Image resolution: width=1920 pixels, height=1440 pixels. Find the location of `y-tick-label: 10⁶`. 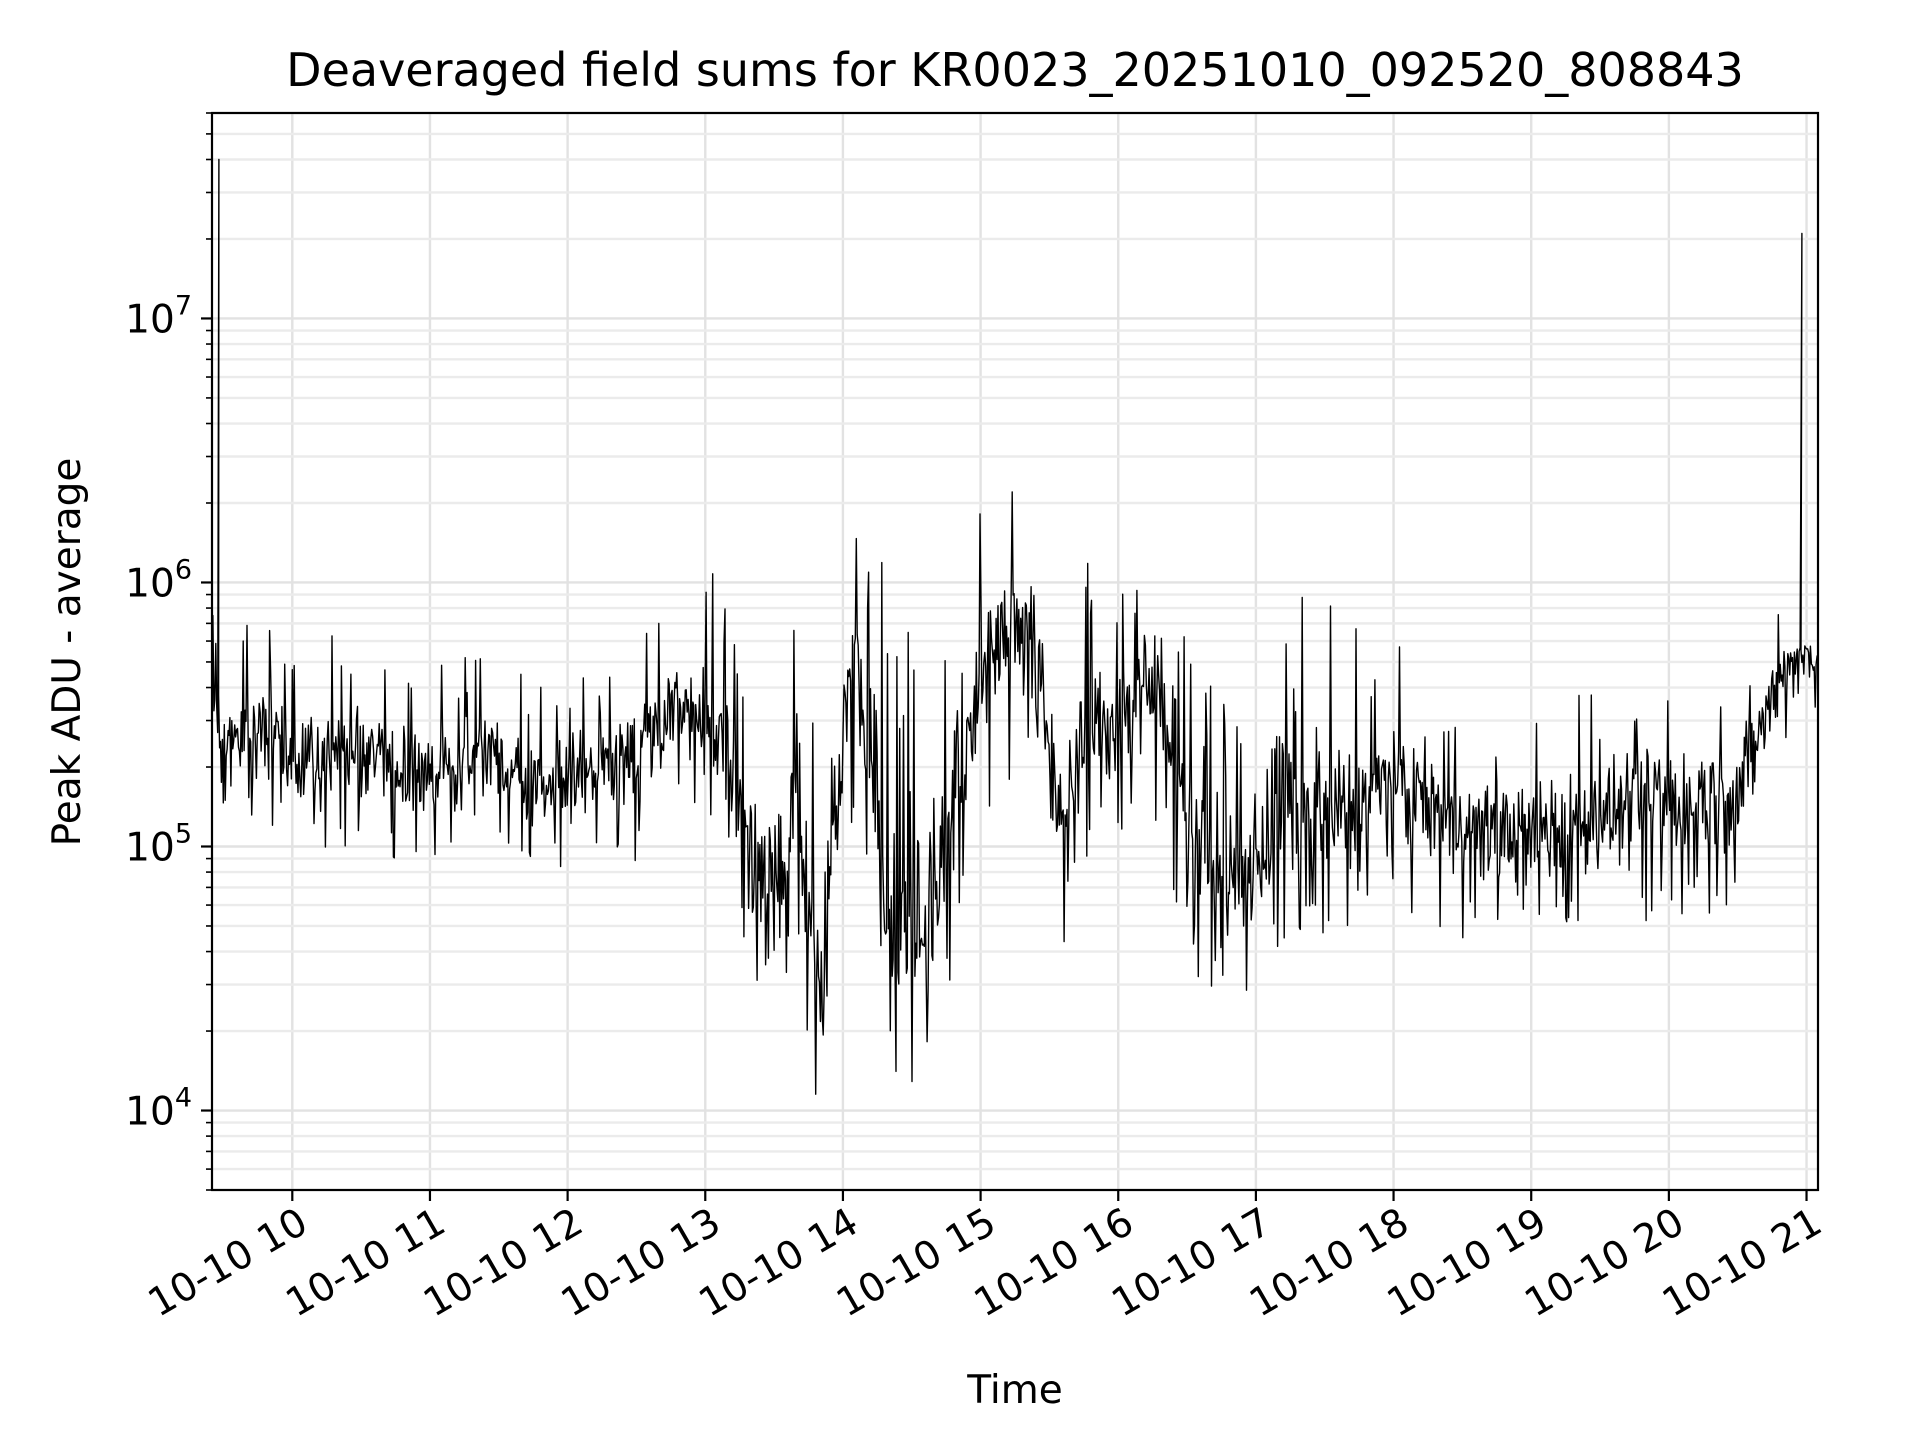

y-tick-label: 10⁶ is located at coordinates (158, 580).